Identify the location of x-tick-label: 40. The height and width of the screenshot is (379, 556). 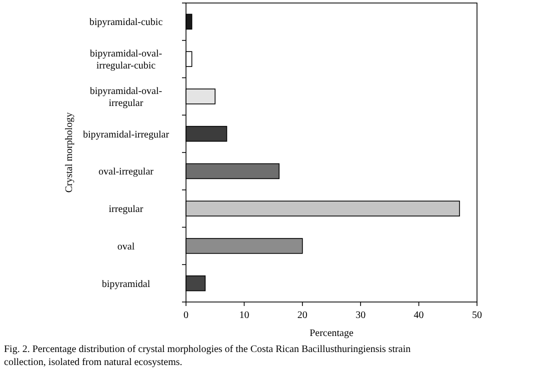
(419, 315).